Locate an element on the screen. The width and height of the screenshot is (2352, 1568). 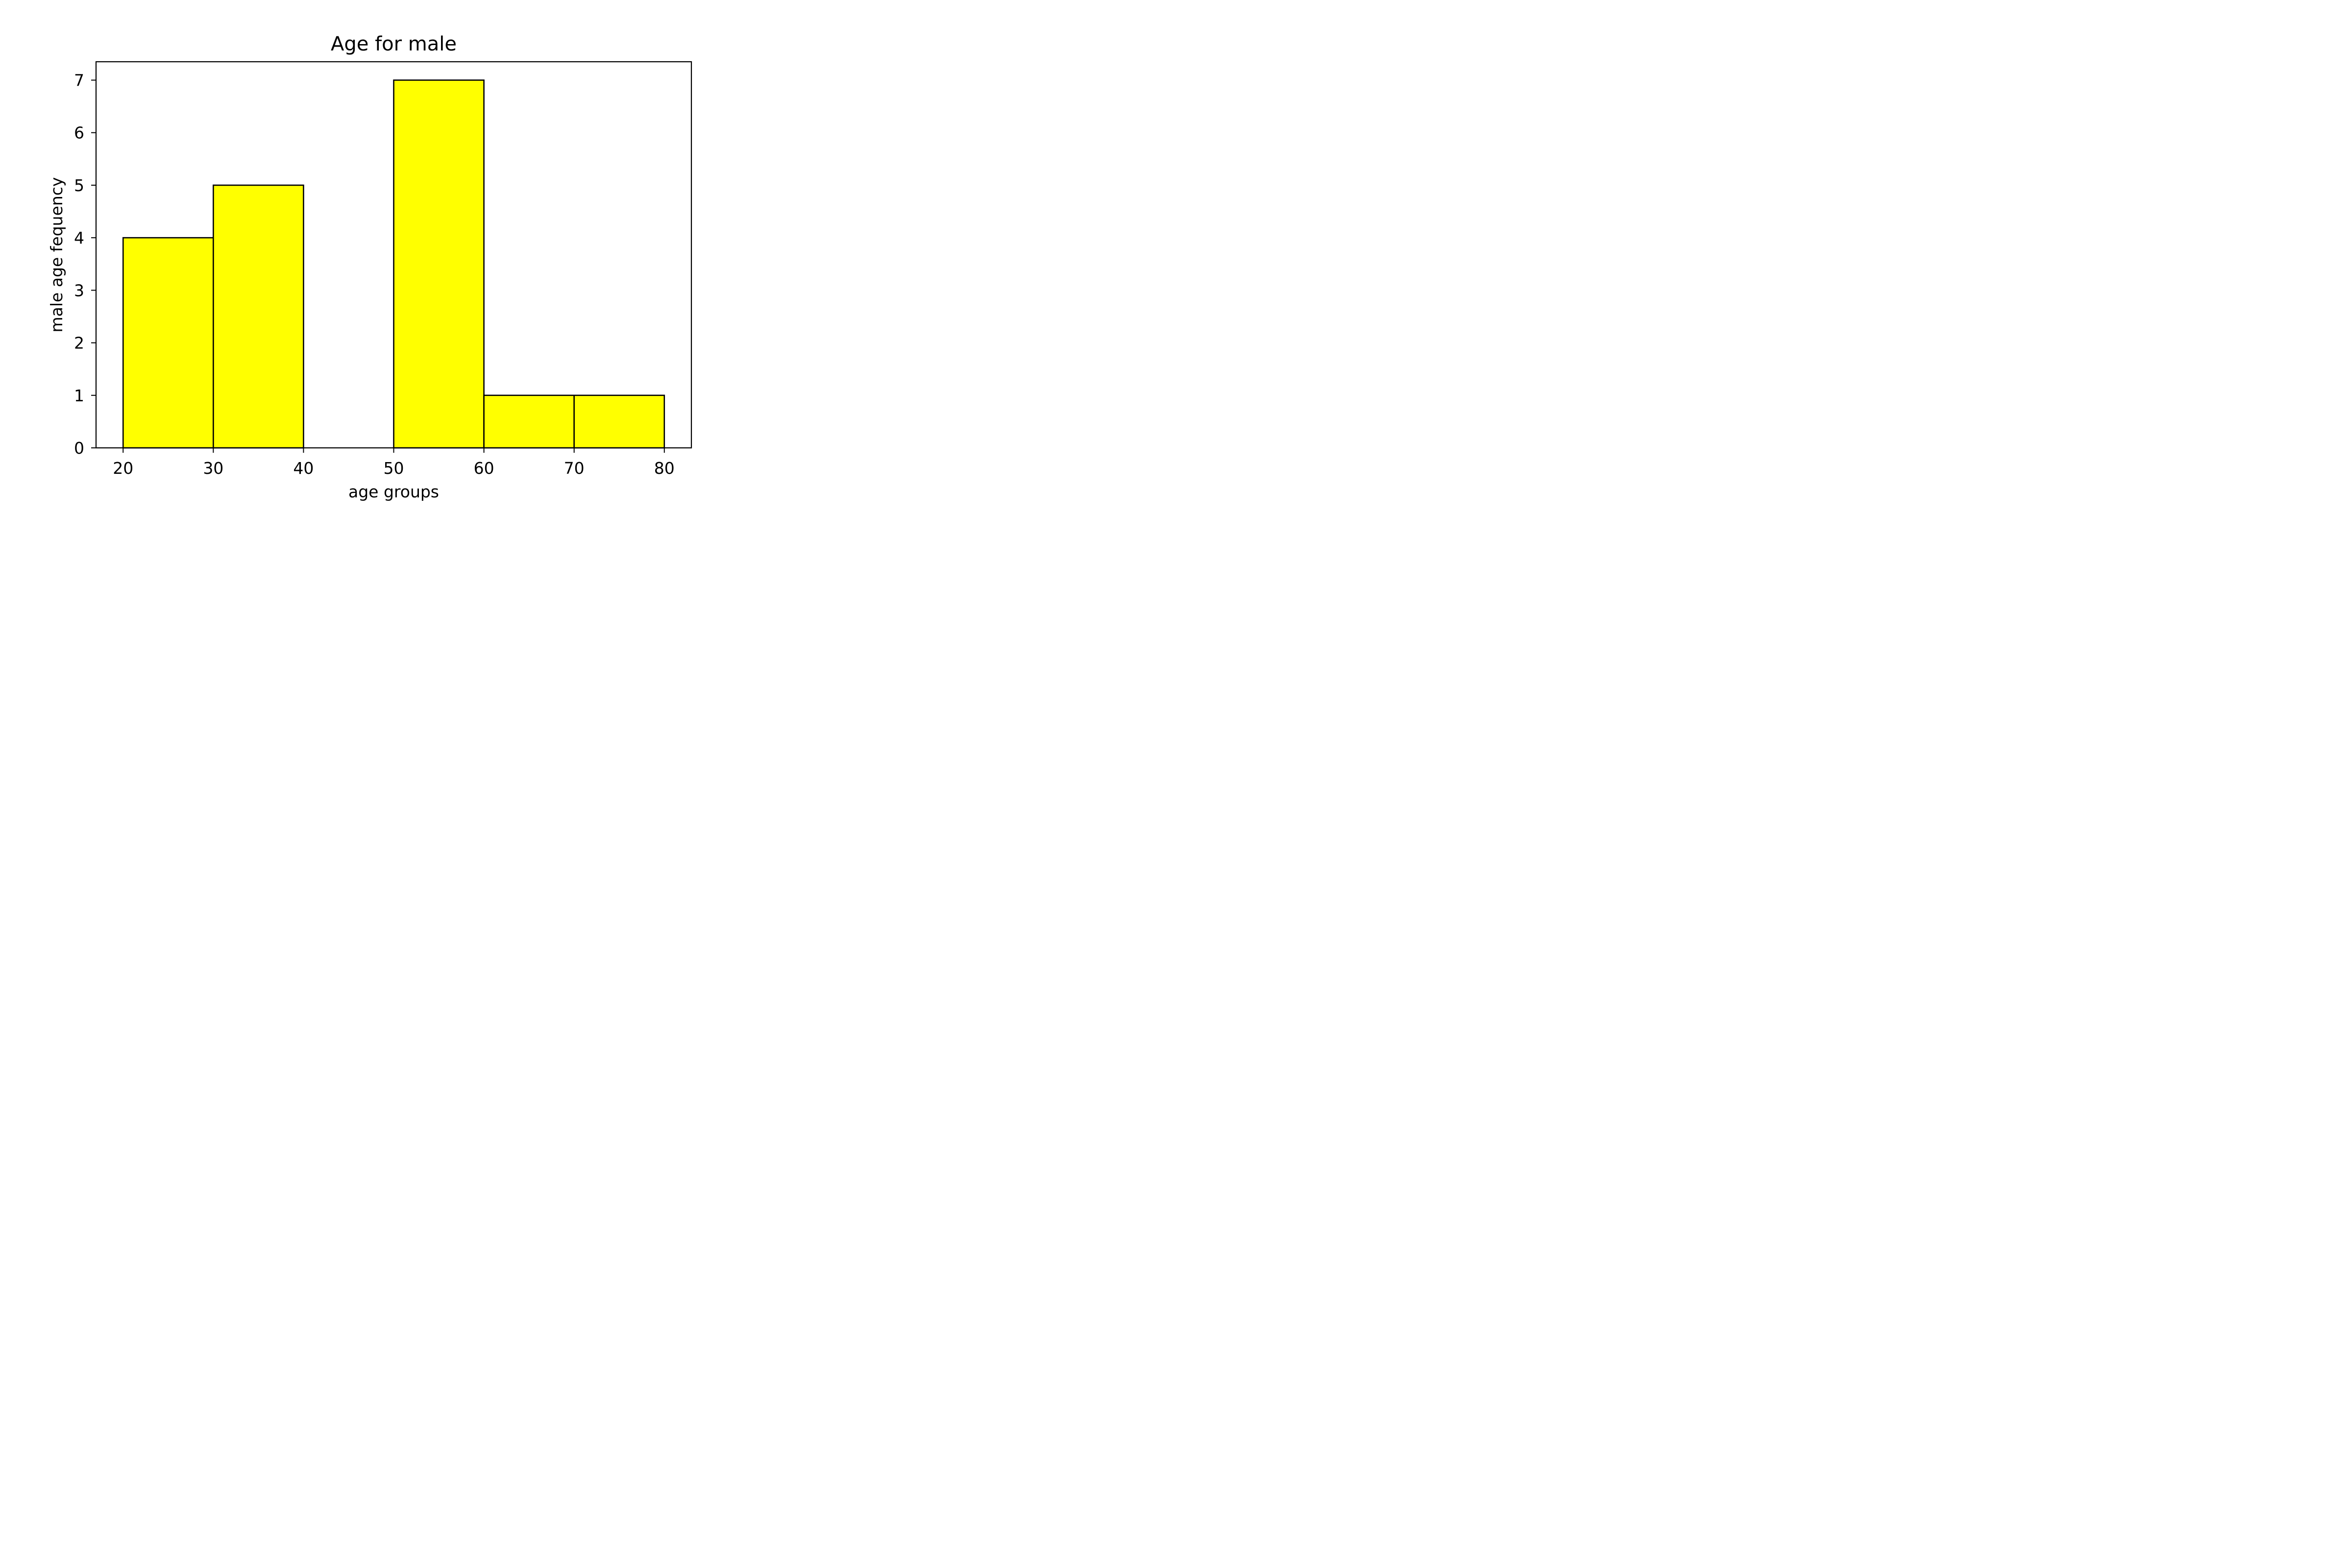
x-axis-label: age groups is located at coordinates (393, 491).